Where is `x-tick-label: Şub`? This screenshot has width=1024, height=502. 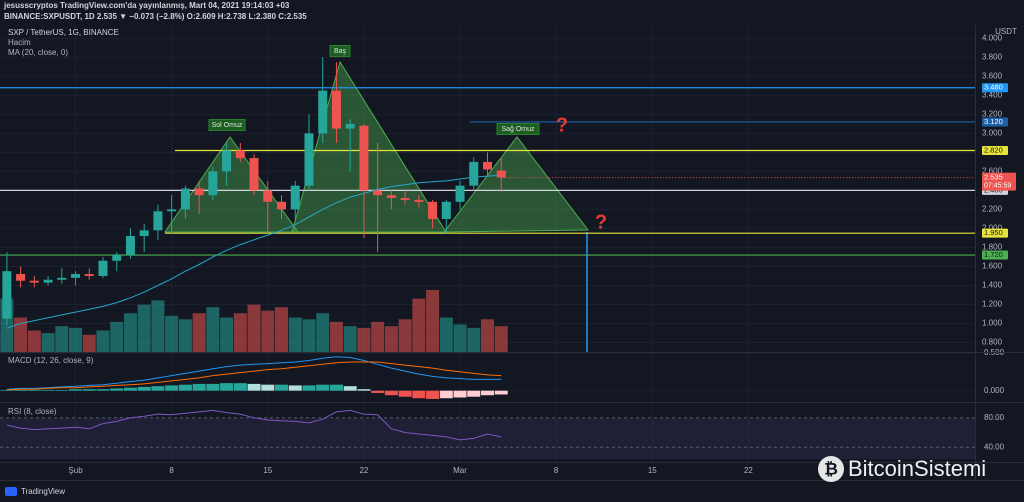 x-tick-label: Şub is located at coordinates (75, 470).